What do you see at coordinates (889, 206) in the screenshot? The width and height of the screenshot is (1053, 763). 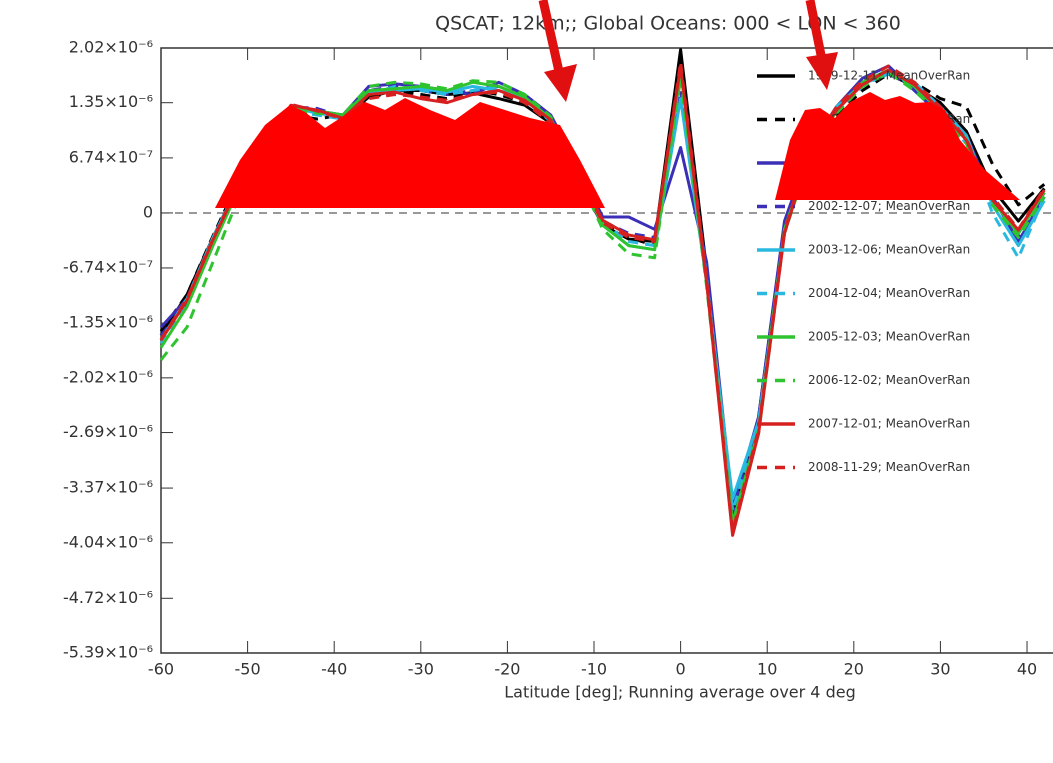 I see `legend-label: 2002-12-07; MeanOverRan` at bounding box center [889, 206].